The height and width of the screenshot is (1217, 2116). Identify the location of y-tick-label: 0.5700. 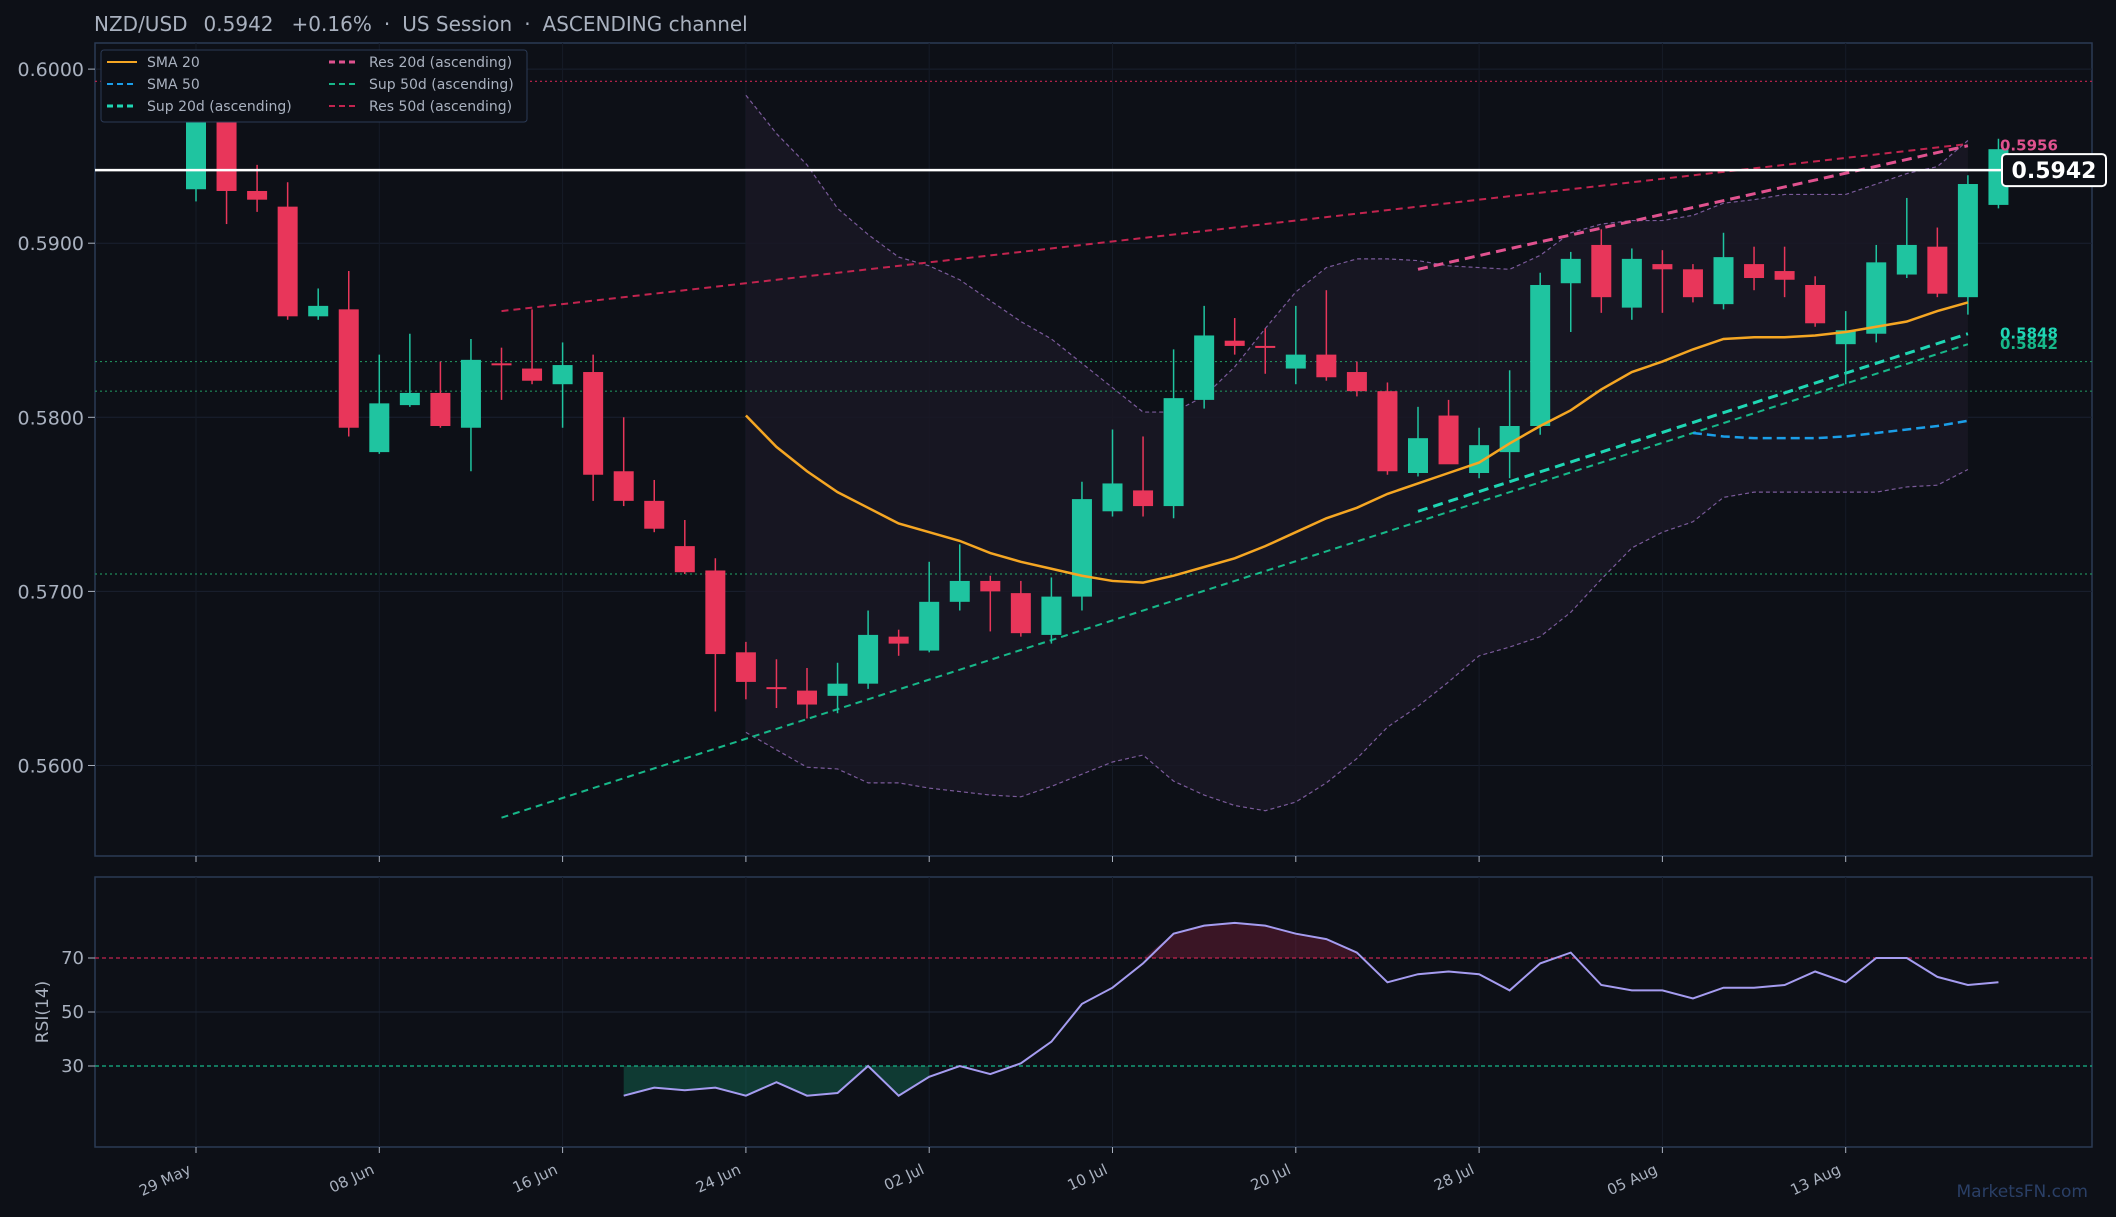
(51, 592).